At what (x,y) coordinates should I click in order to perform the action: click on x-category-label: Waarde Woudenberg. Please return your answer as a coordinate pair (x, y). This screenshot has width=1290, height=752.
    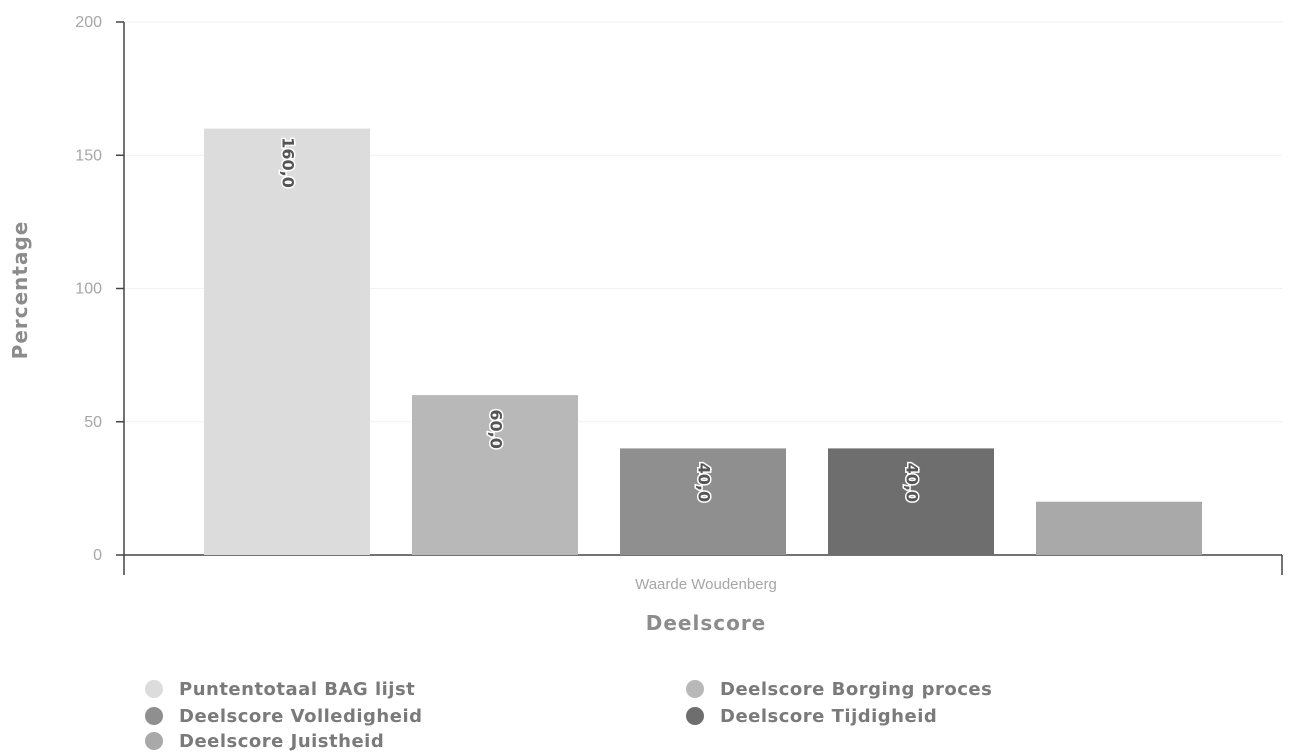
    Looking at the image, I should click on (706, 584).